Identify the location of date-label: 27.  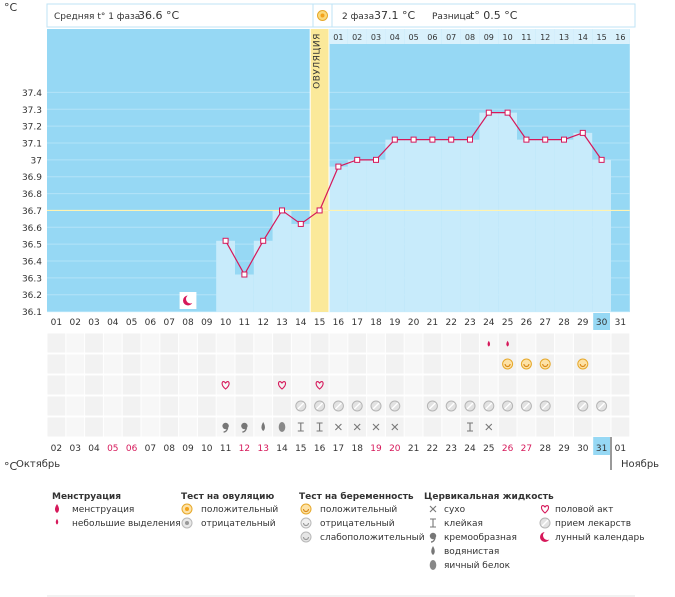
(526, 449).